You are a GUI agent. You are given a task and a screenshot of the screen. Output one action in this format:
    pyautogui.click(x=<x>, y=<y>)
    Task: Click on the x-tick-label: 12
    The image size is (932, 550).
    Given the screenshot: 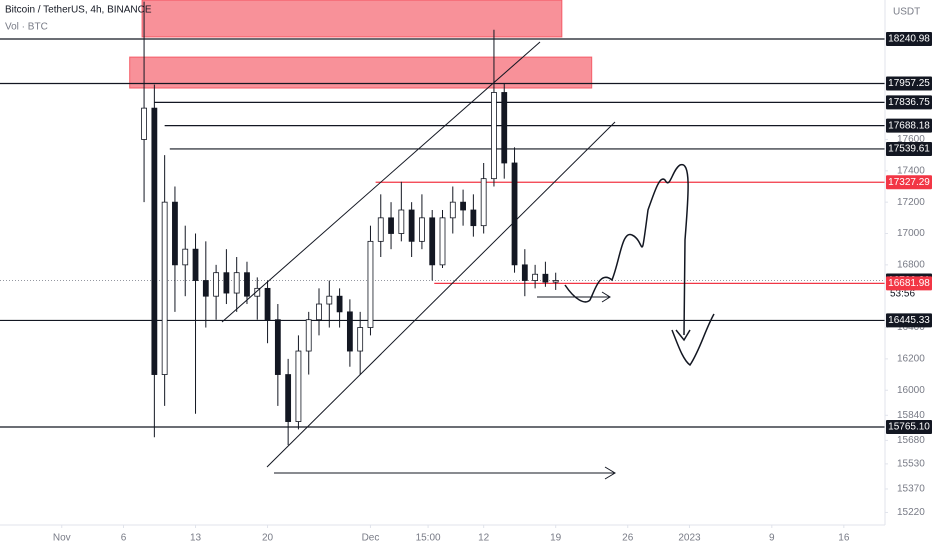 What is the action you would take?
    pyautogui.click(x=484, y=538)
    